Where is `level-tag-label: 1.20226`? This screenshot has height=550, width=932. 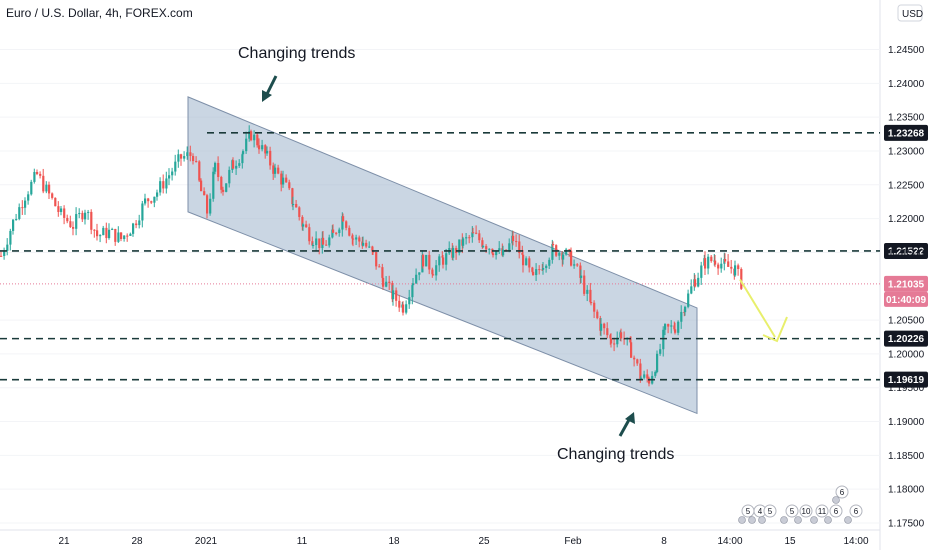
level-tag-label: 1.20226 is located at coordinates (906, 339).